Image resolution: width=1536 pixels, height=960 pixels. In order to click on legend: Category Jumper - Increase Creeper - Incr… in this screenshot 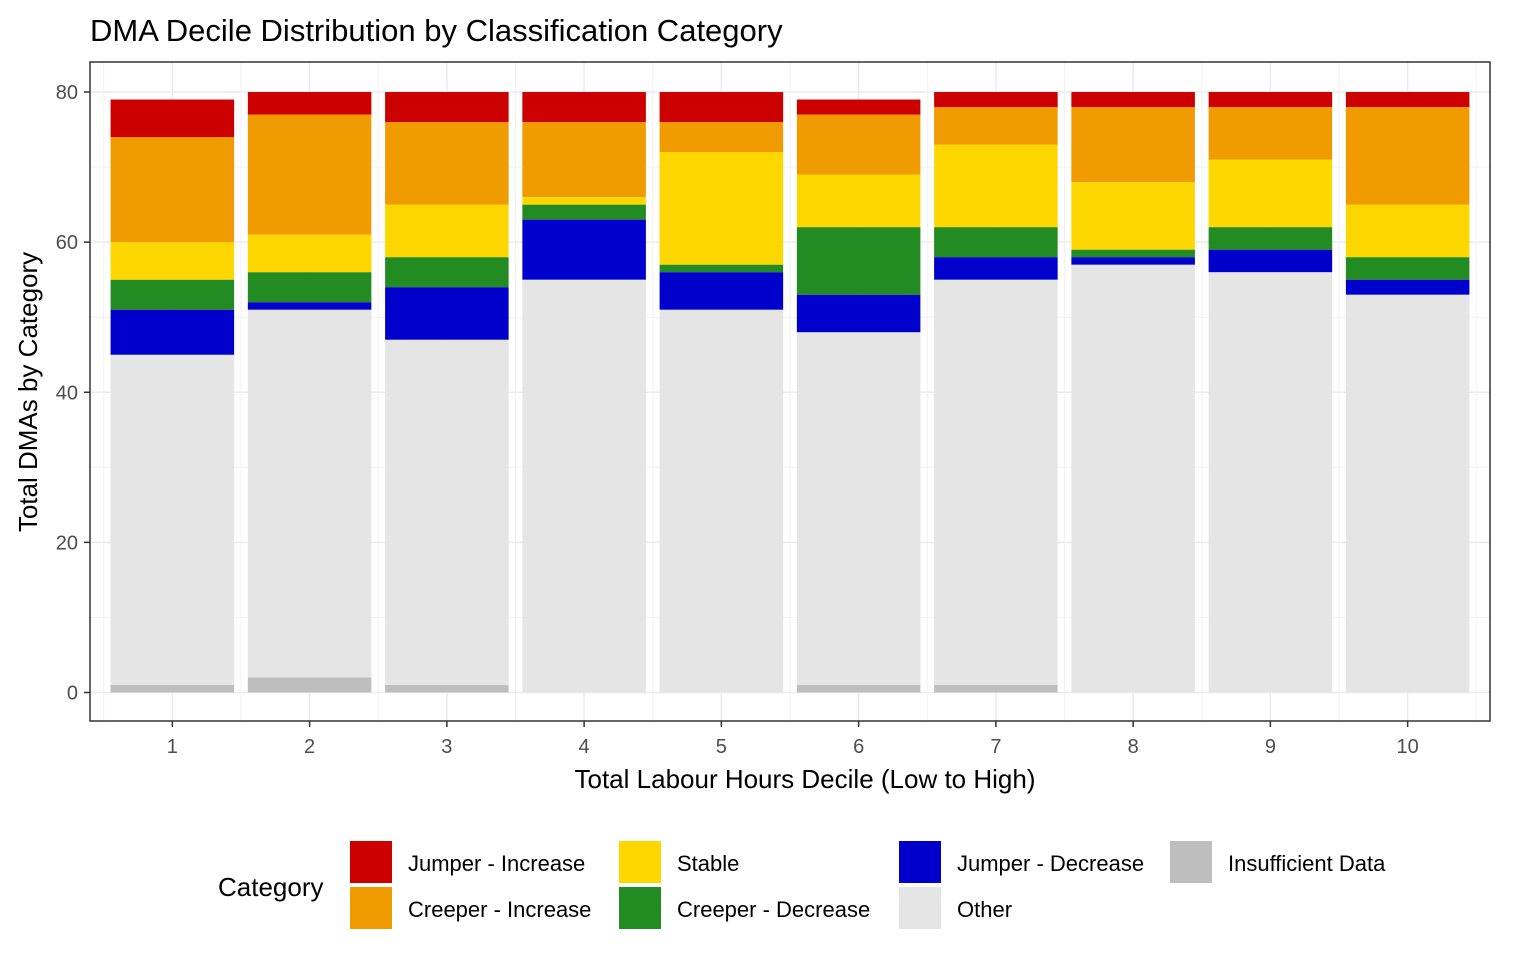, I will do `click(802, 885)`.